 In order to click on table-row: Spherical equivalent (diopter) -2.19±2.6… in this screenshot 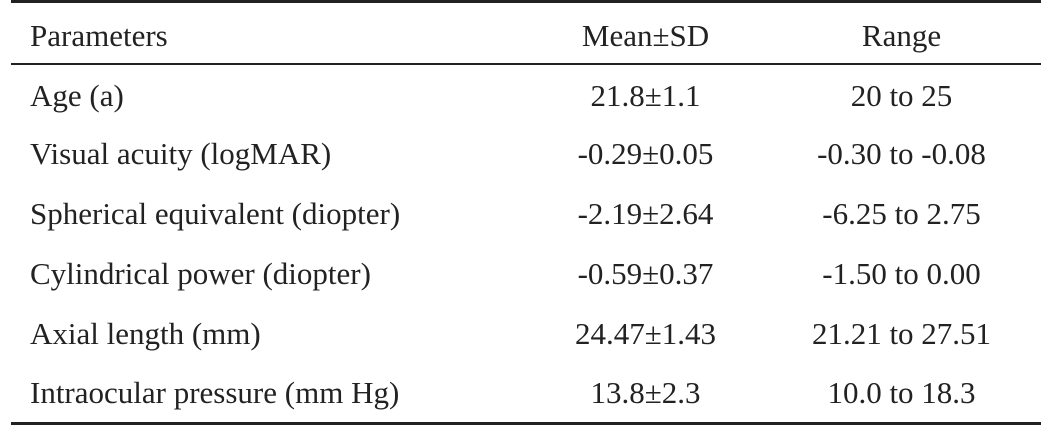, I will do `click(526, 214)`.